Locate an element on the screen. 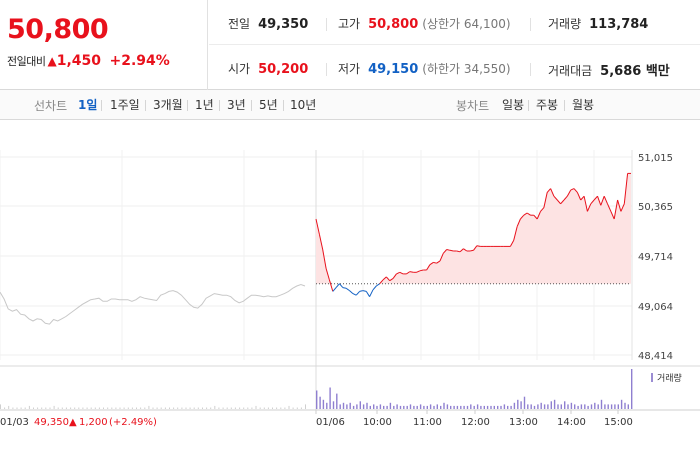  low-stat: 저가 49,150 (하한가 34,550) is located at coordinates (424, 68).